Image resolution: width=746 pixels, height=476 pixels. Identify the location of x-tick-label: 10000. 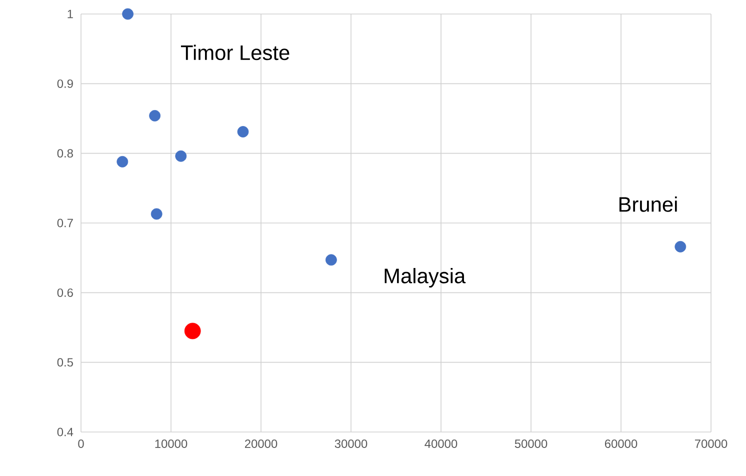
(171, 444).